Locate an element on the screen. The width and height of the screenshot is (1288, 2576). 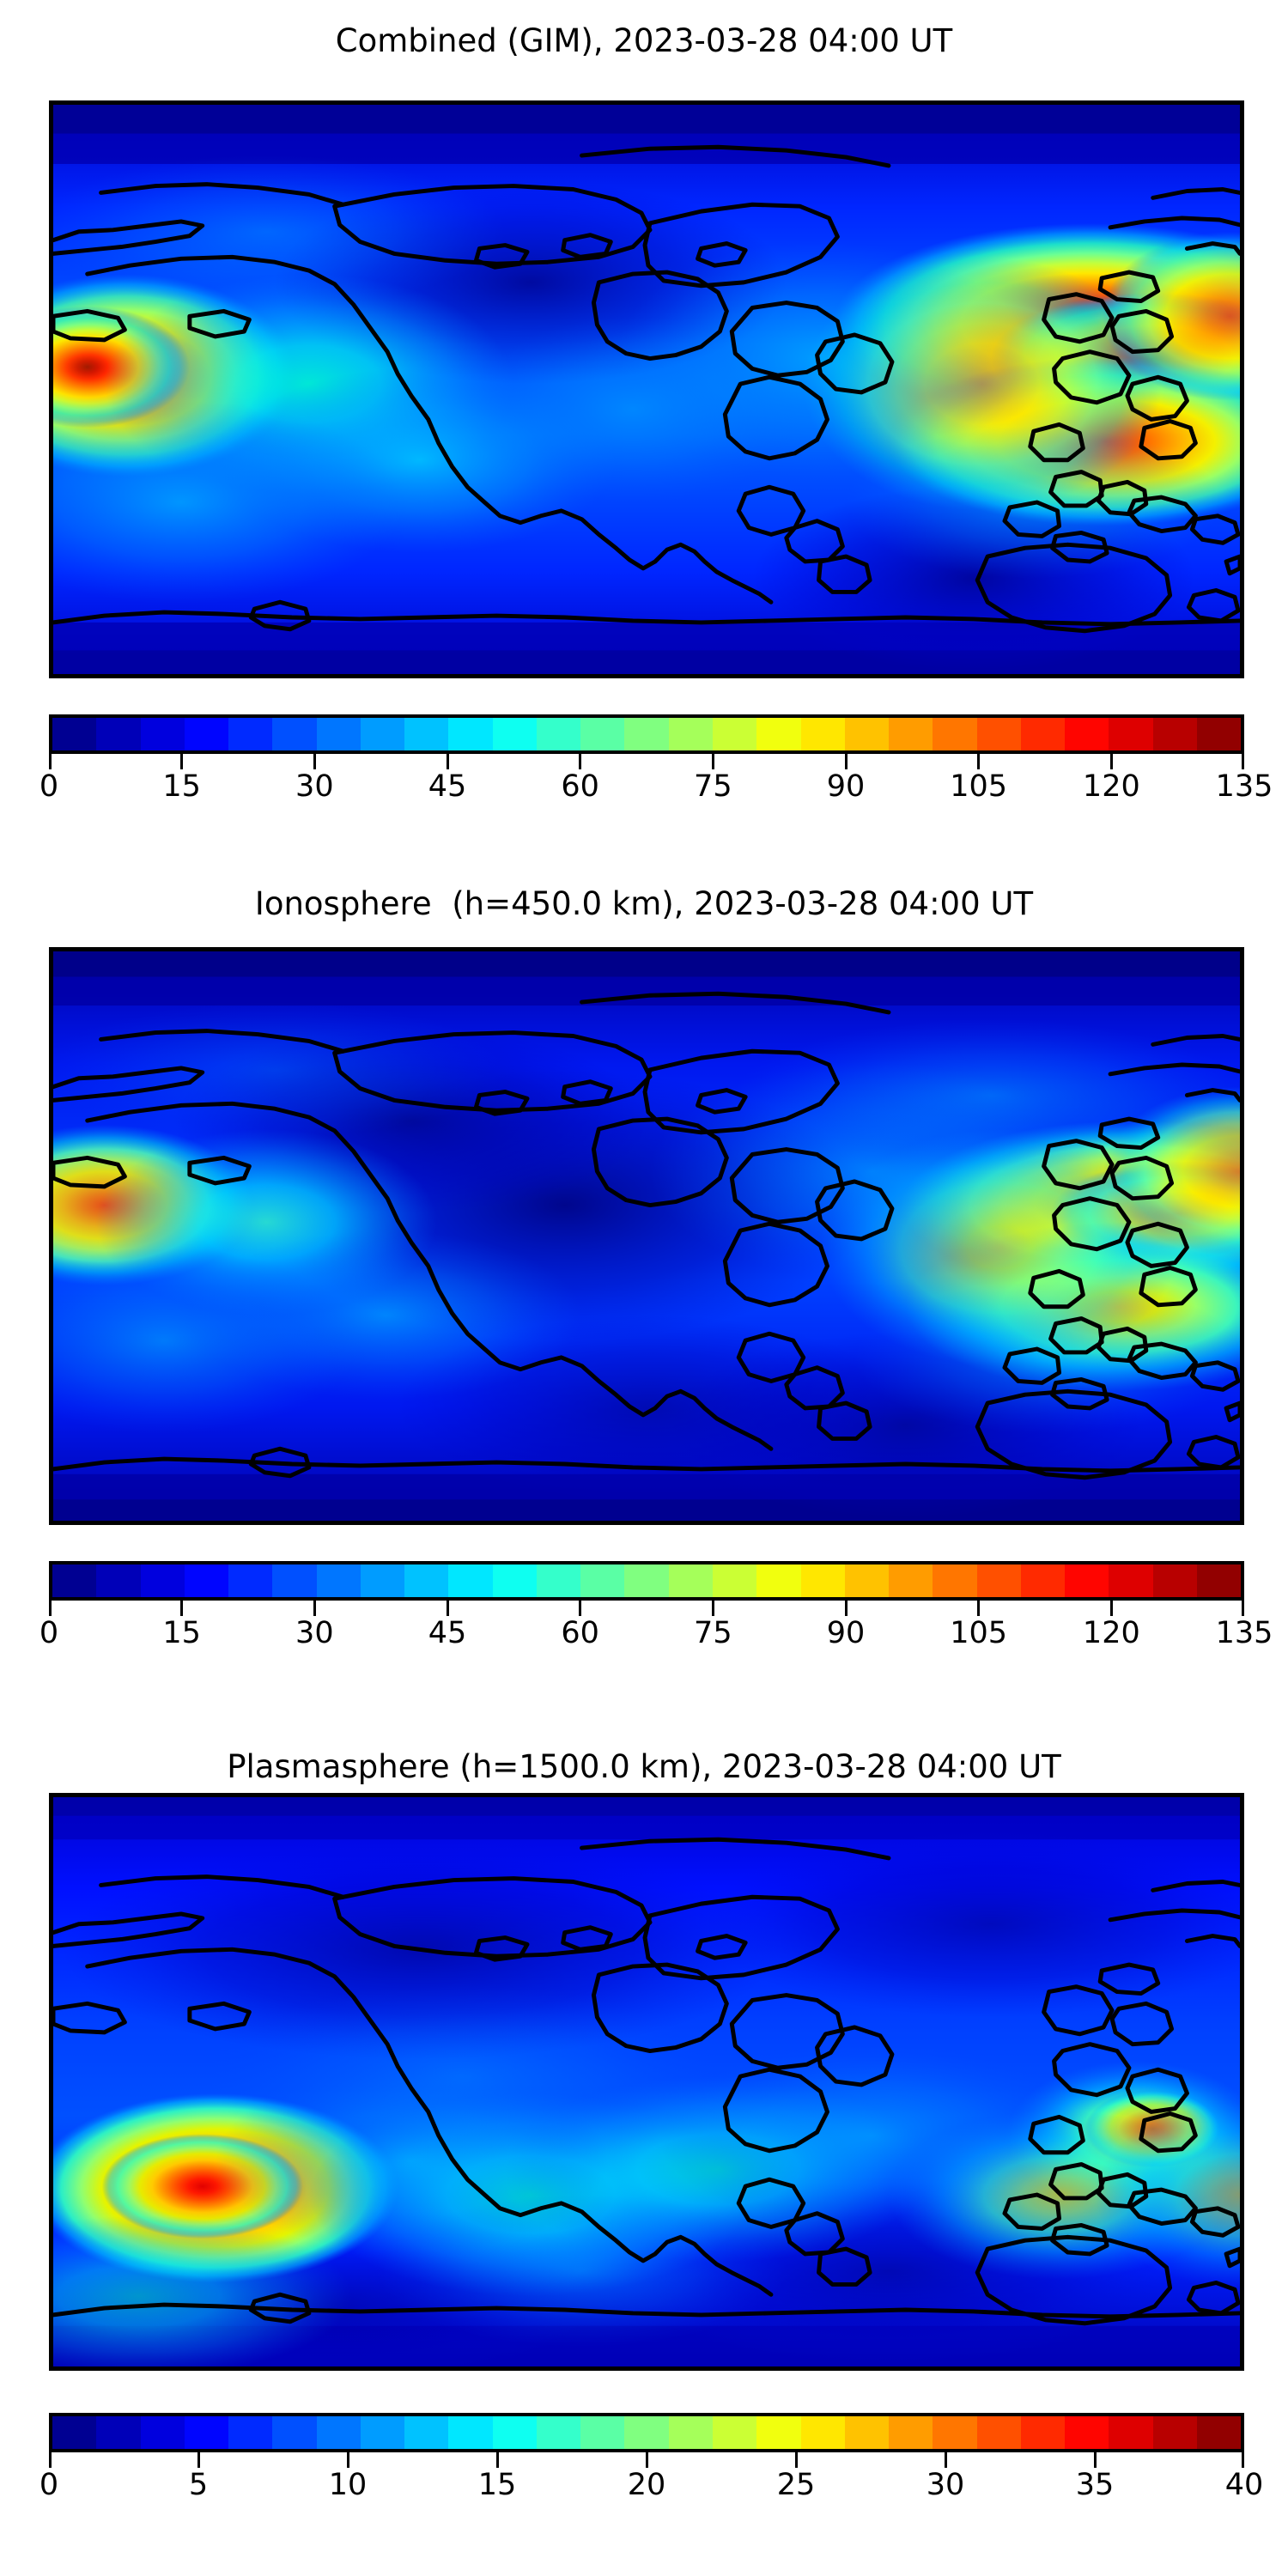
colorbar-tick-label: 60 is located at coordinates (580, 1633).